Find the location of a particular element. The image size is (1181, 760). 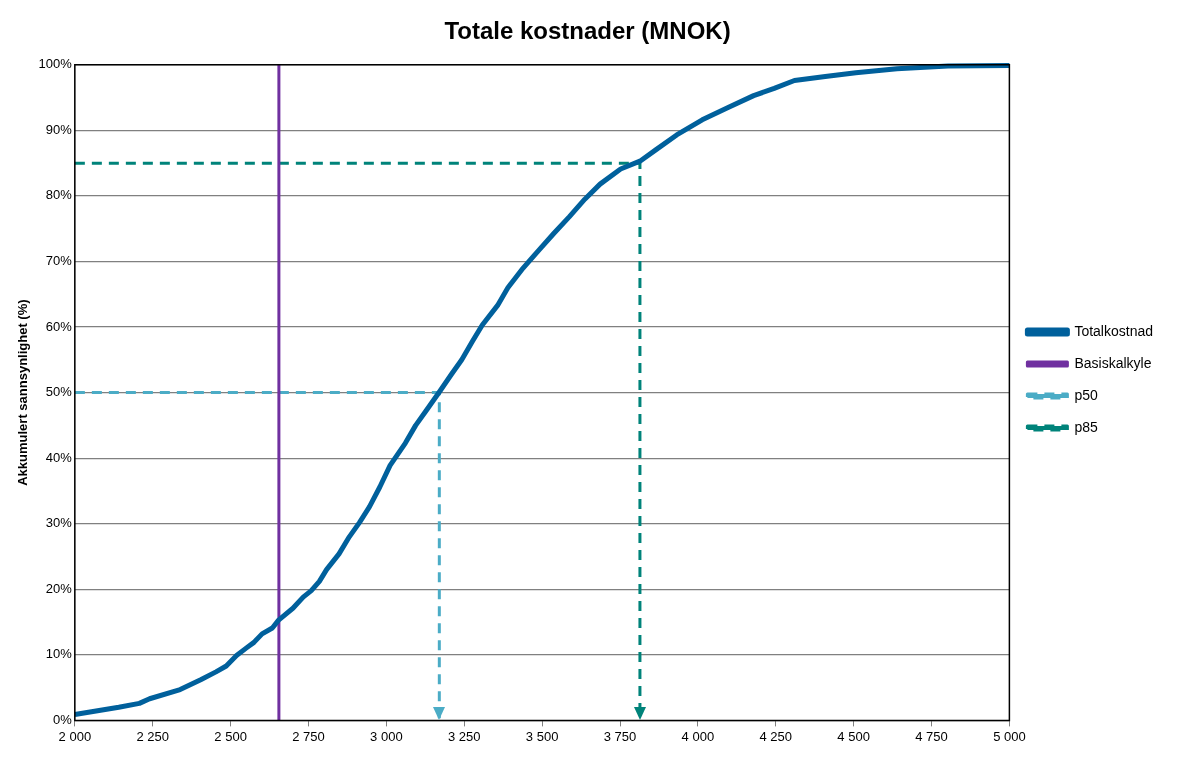

y-tick-label: 50% is located at coordinates (59, 392).